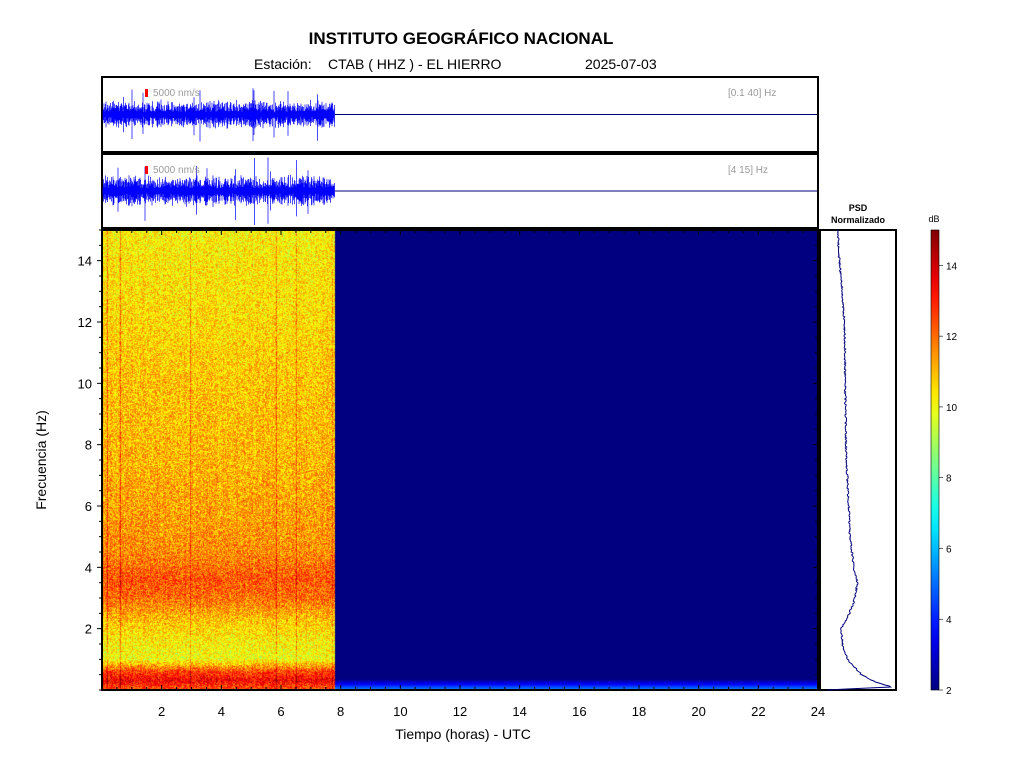  What do you see at coordinates (463, 734) in the screenshot?
I see `x-axis-label: Tiempo (horas) - UTC` at bounding box center [463, 734].